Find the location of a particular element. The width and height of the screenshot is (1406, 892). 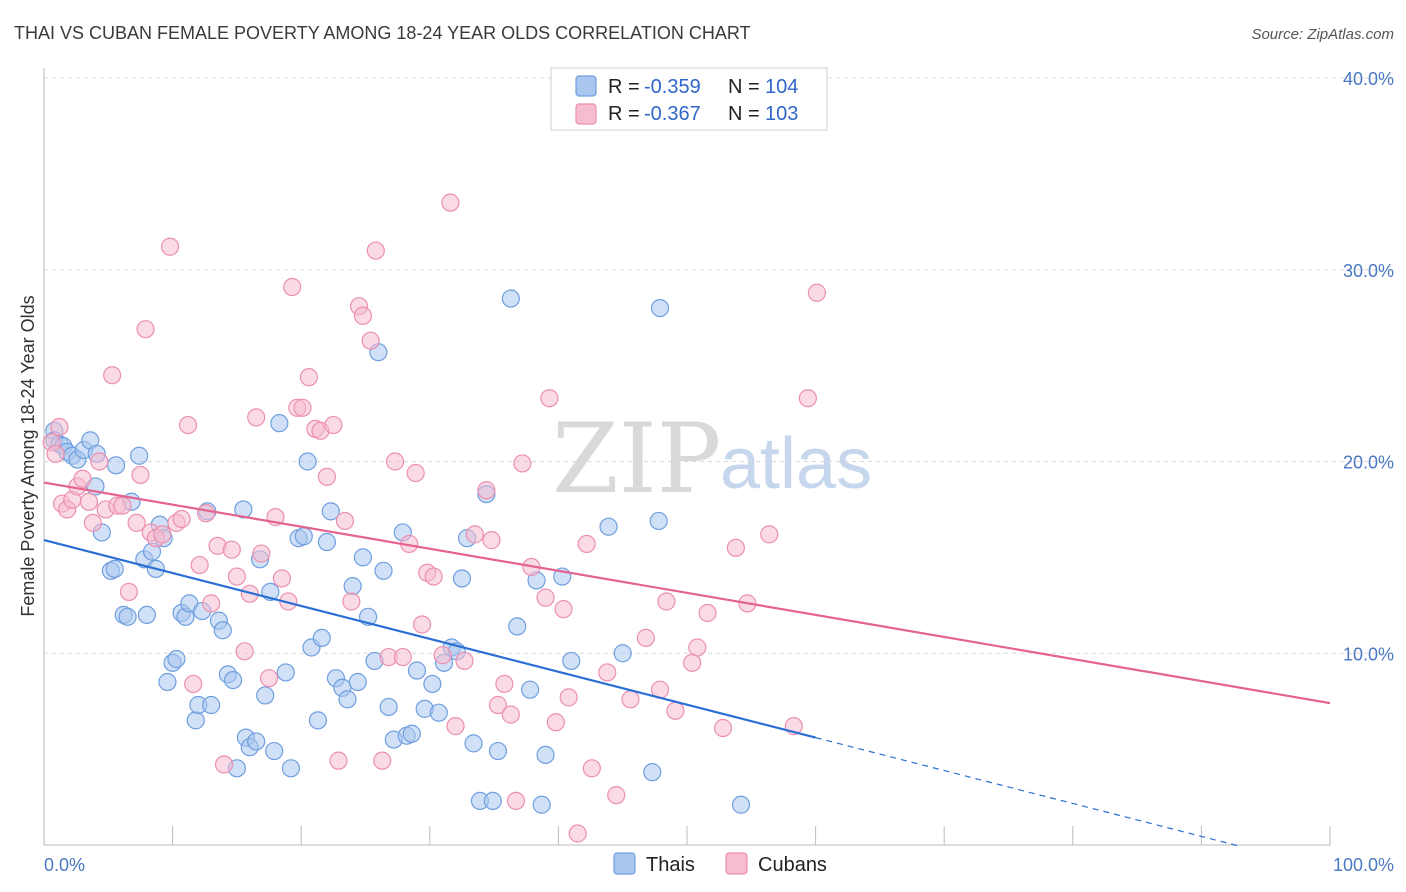

thais-trend-line is located at coordinates (429, 639).